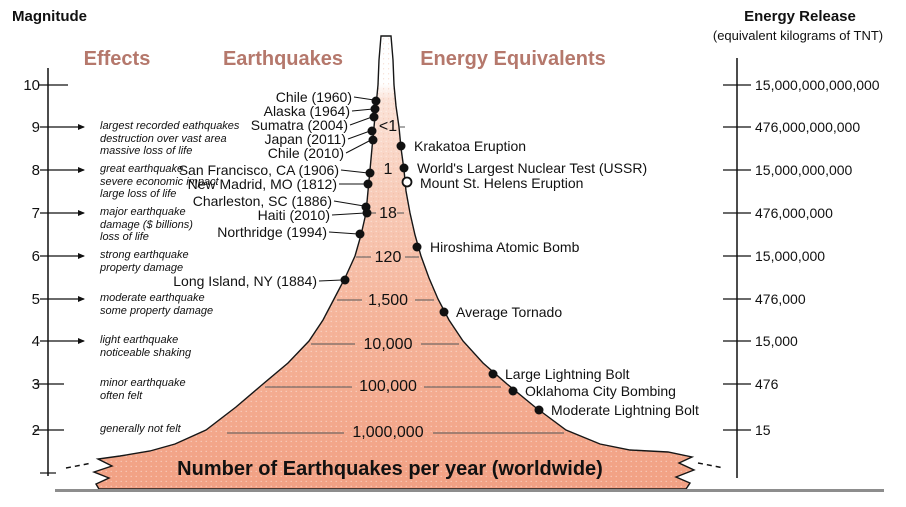 Image resolution: width=906 pixels, height=507 pixels. What do you see at coordinates (513, 59) in the screenshot?
I see `energy-equivalents-header: Energy Equivalents` at bounding box center [513, 59].